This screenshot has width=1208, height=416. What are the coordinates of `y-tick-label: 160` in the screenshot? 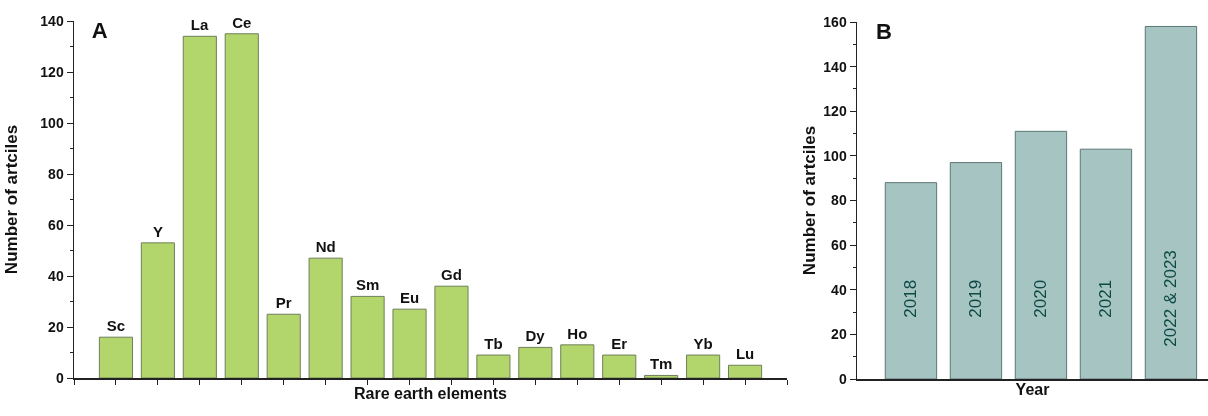 It's located at (835, 21).